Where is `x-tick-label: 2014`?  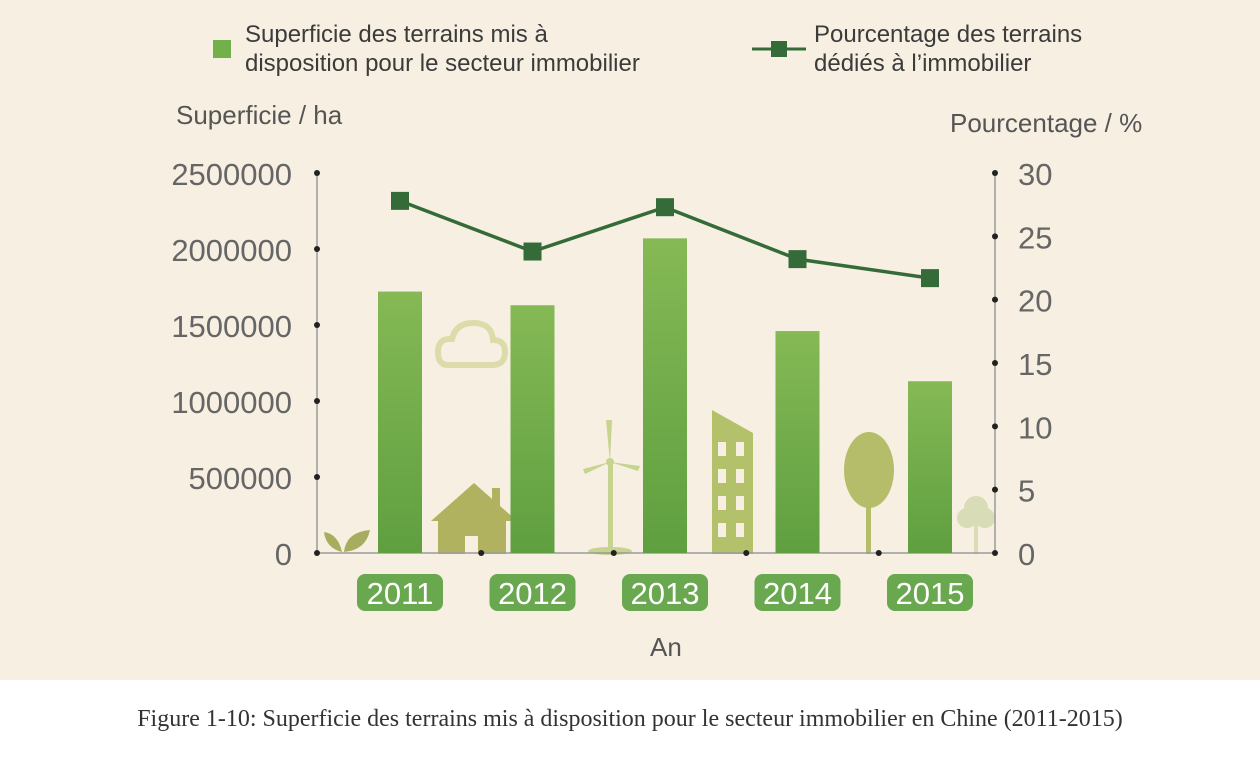 x-tick-label: 2014 is located at coordinates (797, 593).